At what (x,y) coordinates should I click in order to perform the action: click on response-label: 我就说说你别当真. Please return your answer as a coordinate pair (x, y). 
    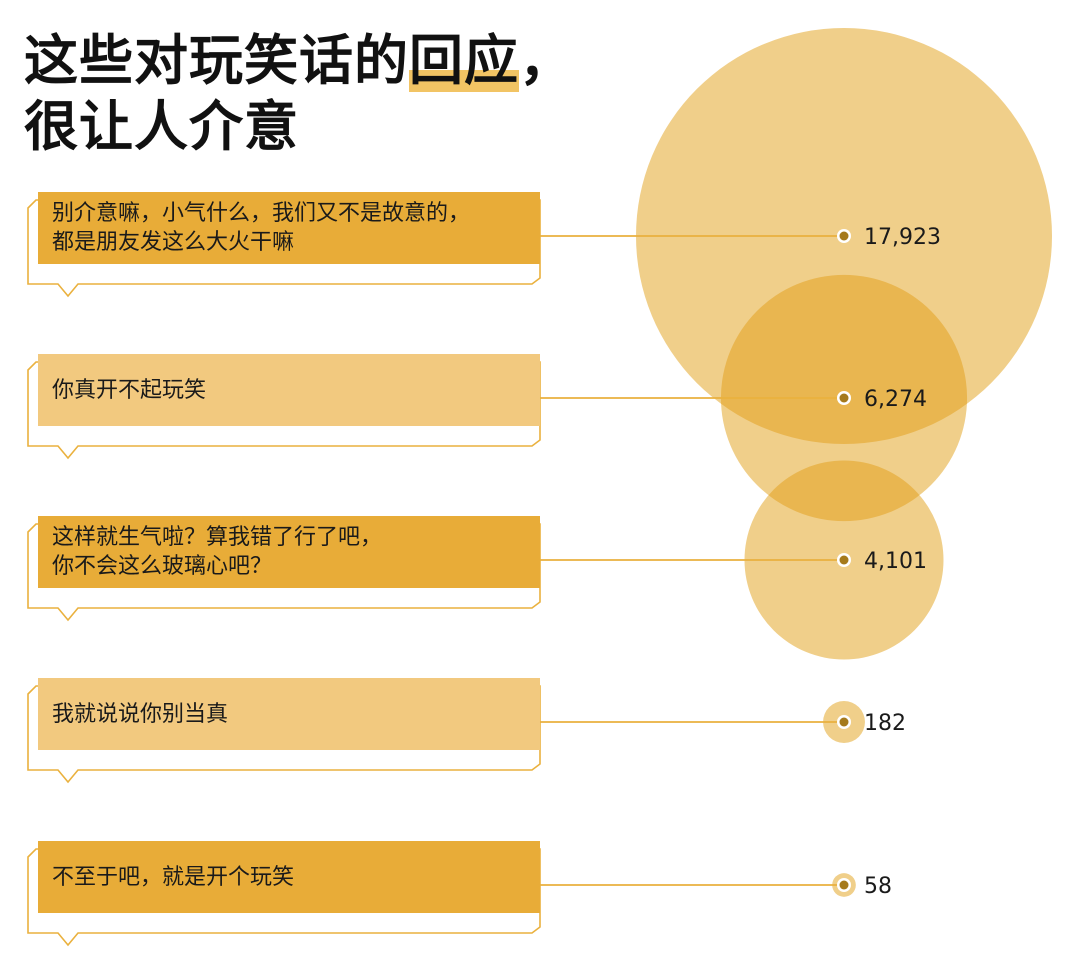
    Looking at the image, I should click on (287, 714).